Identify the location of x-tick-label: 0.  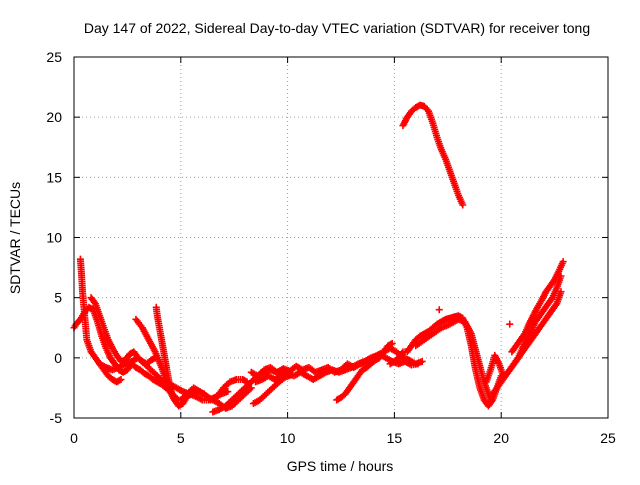
(74, 438).